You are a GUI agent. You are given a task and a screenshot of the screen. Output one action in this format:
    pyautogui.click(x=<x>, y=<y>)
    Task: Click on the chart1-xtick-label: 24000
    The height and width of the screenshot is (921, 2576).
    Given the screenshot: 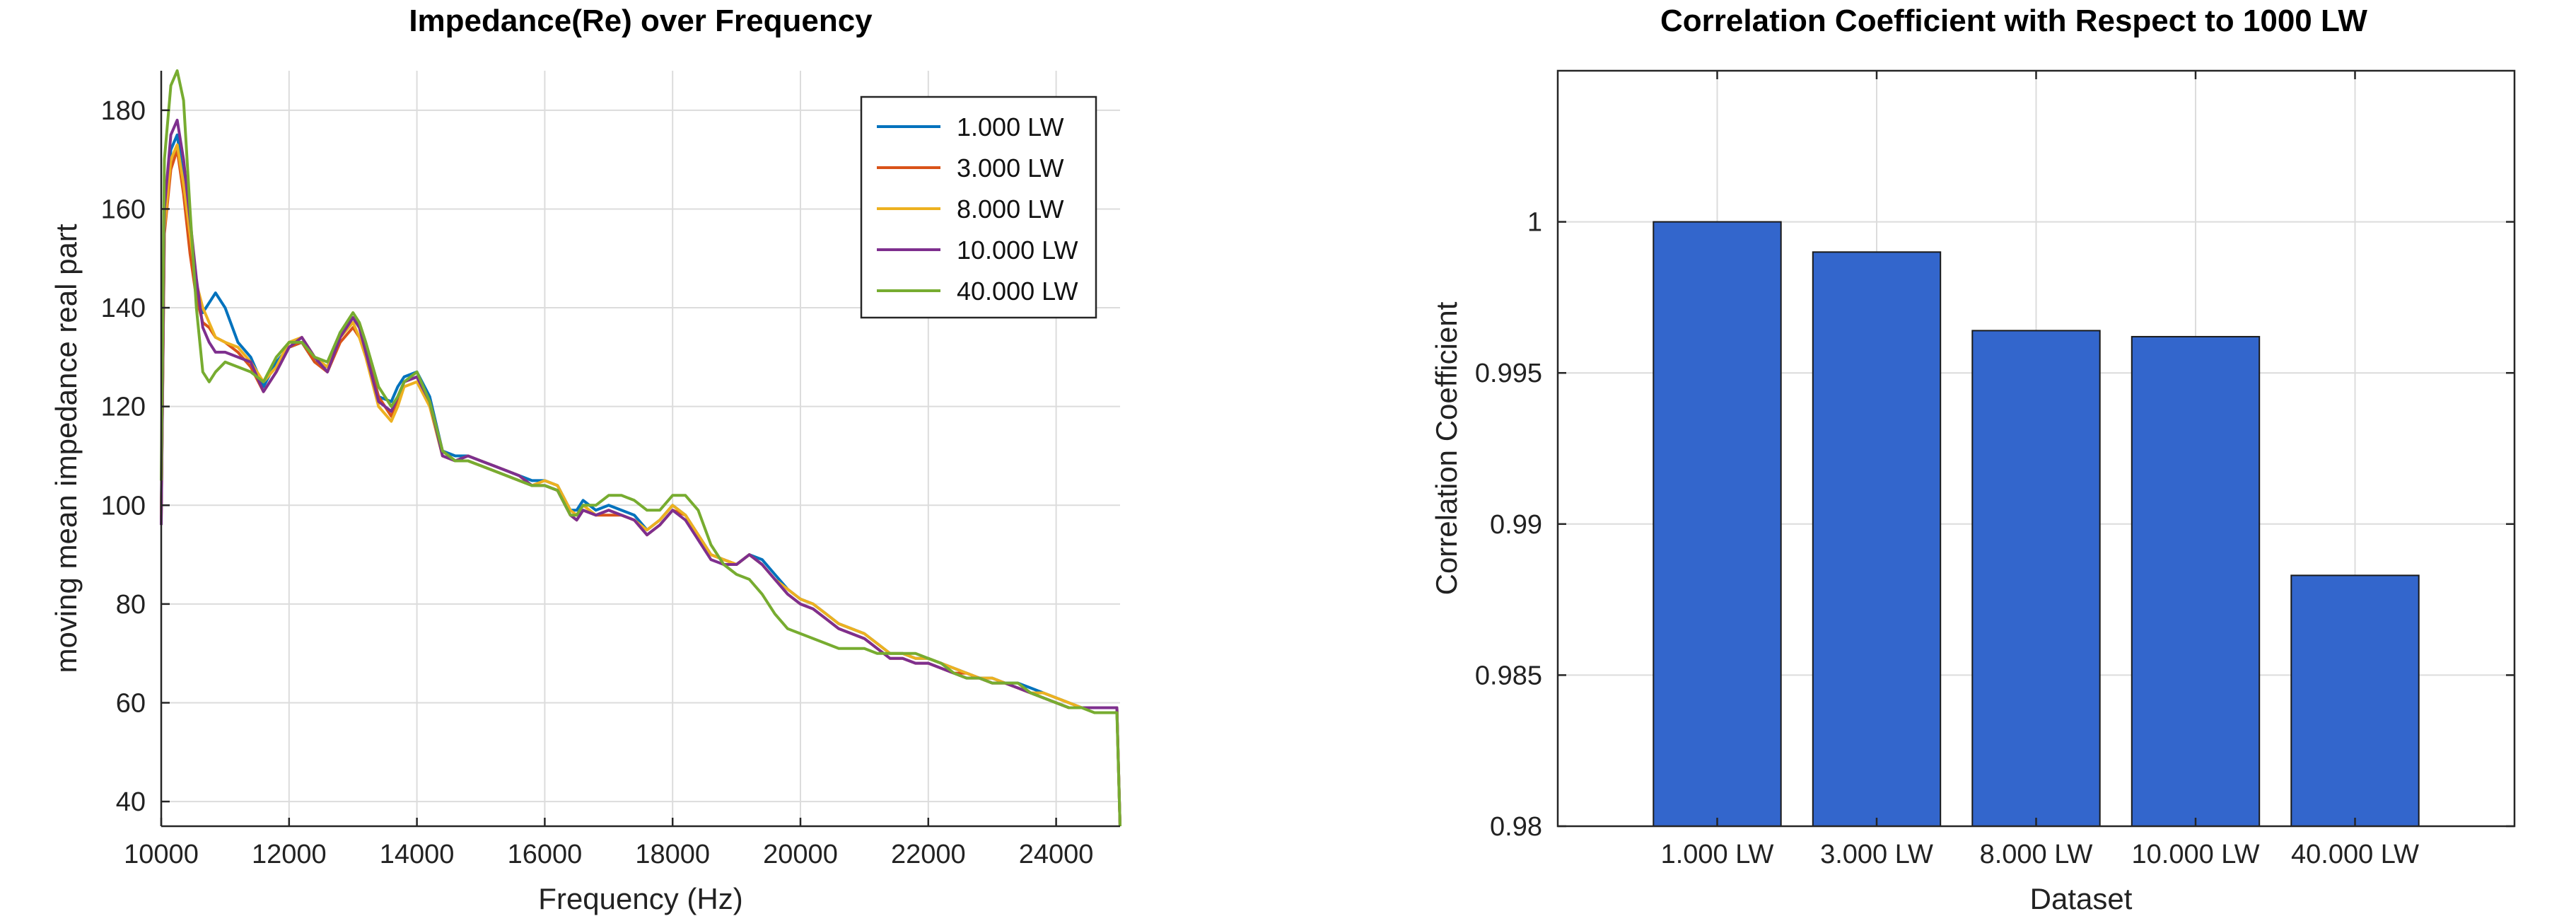 What is the action you would take?
    pyautogui.click(x=1056, y=854)
    